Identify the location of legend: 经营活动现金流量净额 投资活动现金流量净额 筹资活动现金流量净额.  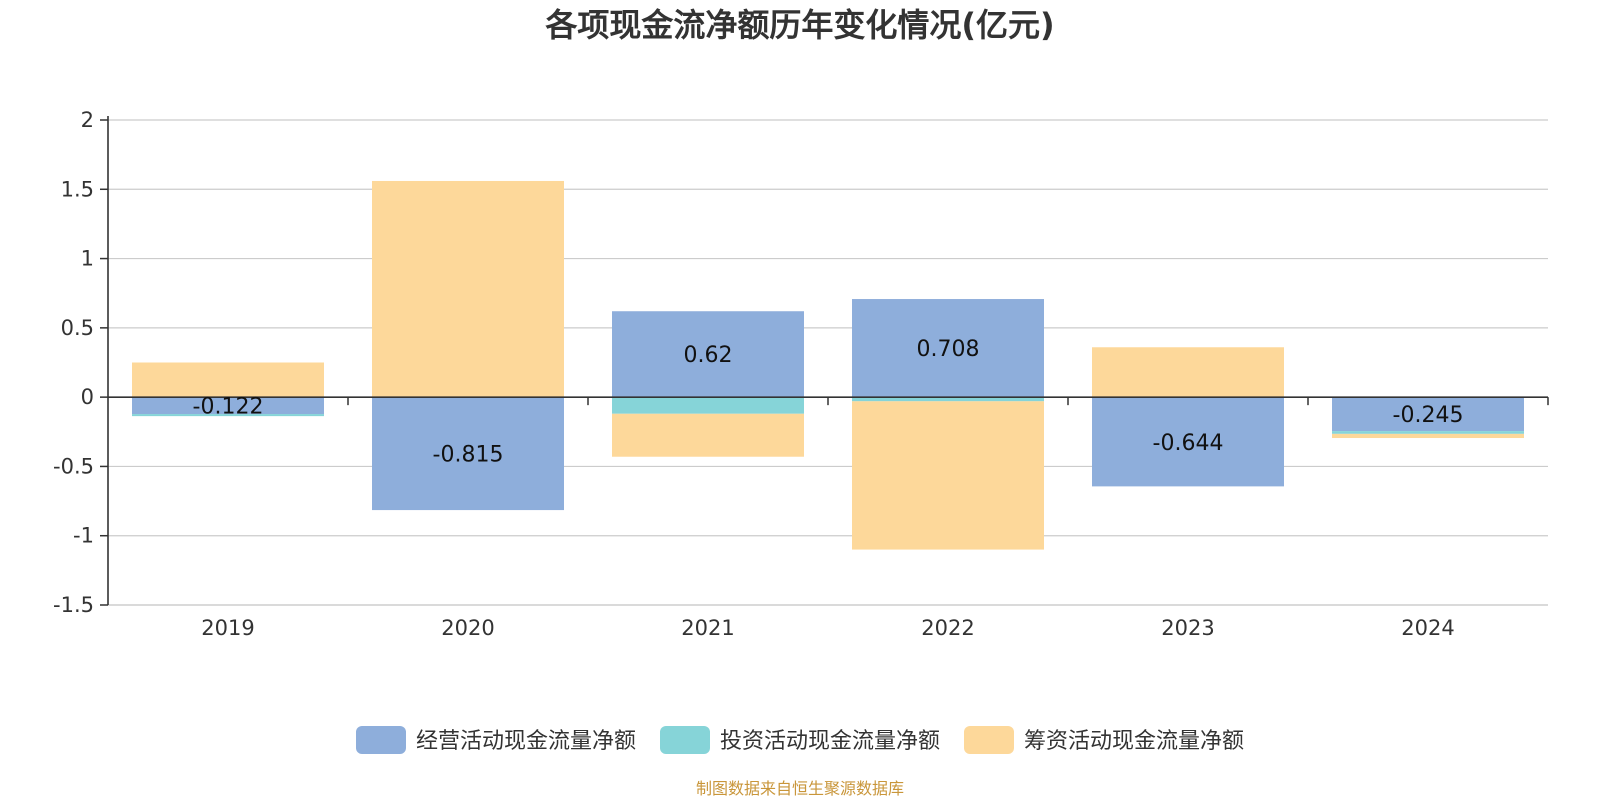
(799, 740).